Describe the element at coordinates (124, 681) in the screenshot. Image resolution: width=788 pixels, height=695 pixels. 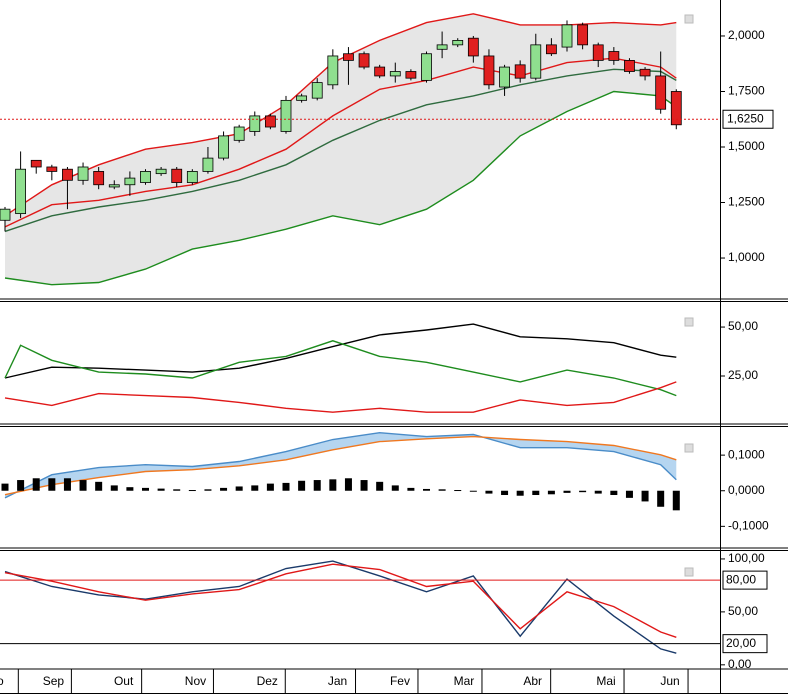
I see `x-tick-label: Out` at that location.